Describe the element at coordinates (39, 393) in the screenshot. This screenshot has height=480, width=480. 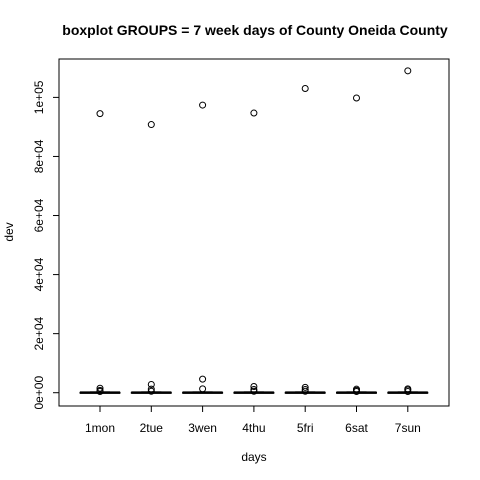
I see `y-tick-label: 0e+00` at that location.